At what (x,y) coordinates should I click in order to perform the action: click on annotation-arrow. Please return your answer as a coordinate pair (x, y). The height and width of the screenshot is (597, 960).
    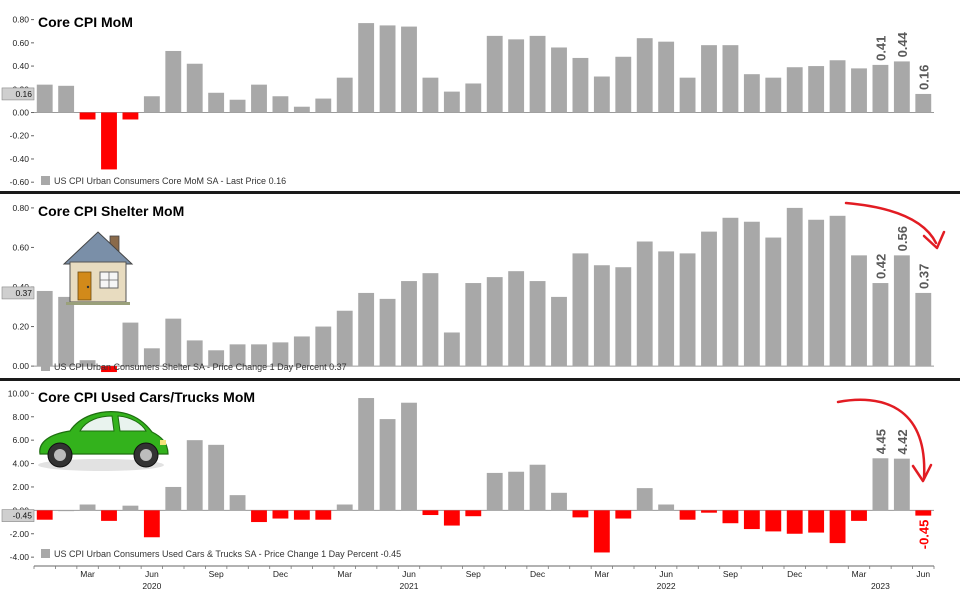
    Looking at the image, I should click on (895, 225).